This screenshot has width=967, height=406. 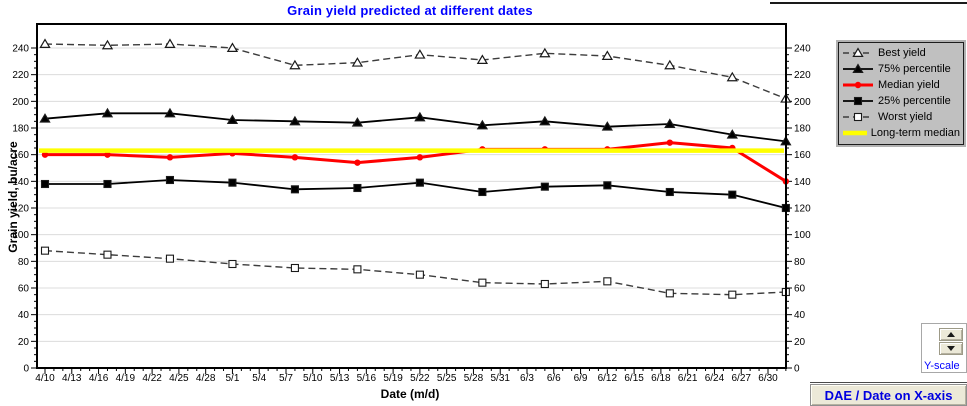 I want to click on svg-text: 4/22, so click(x=152, y=378).